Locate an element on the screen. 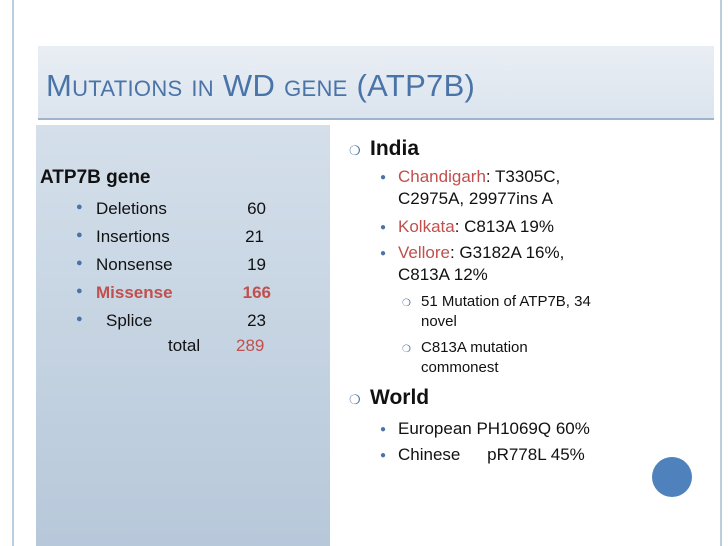  population-label: Chinese is located at coordinates (429, 454).